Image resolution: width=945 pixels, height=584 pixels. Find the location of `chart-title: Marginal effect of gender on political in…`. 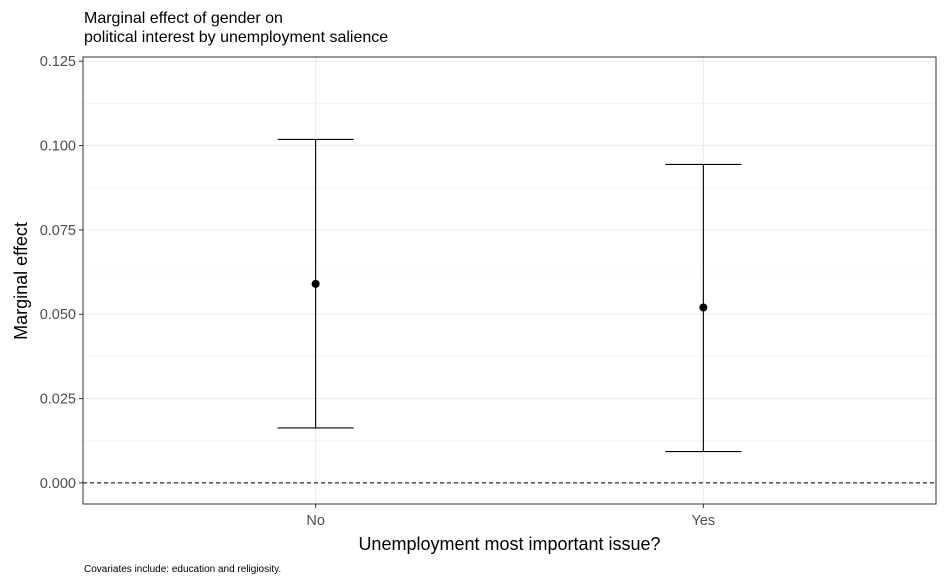

chart-title: Marginal effect of gender on political in… is located at coordinates (236, 28).